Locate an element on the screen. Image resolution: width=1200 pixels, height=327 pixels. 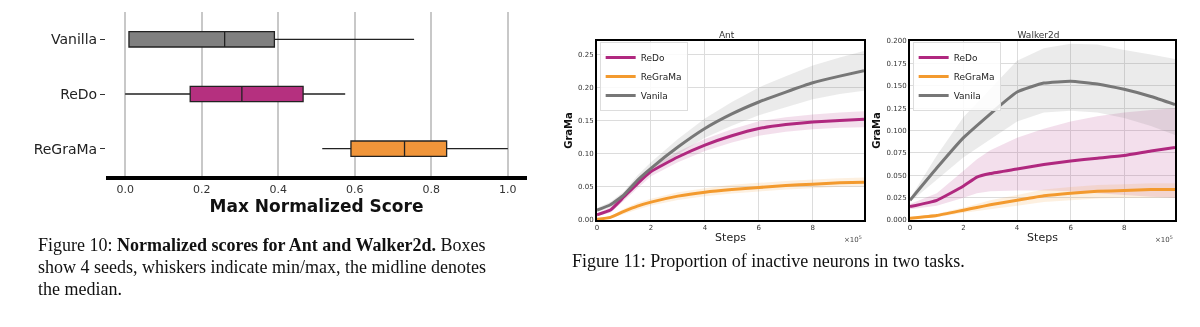
y-tick-label: ReDo is located at coordinates (79, 93).